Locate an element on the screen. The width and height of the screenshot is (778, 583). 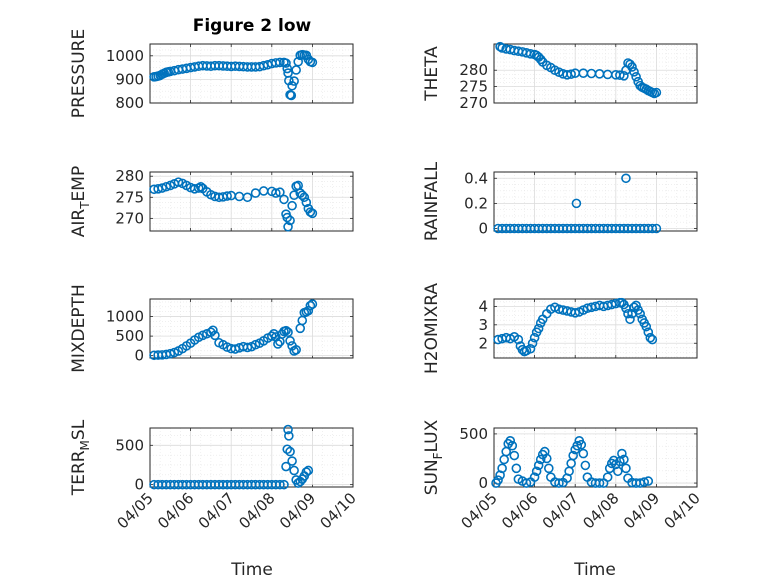
y-tick-label: 1000 is located at coordinates (125, 317).